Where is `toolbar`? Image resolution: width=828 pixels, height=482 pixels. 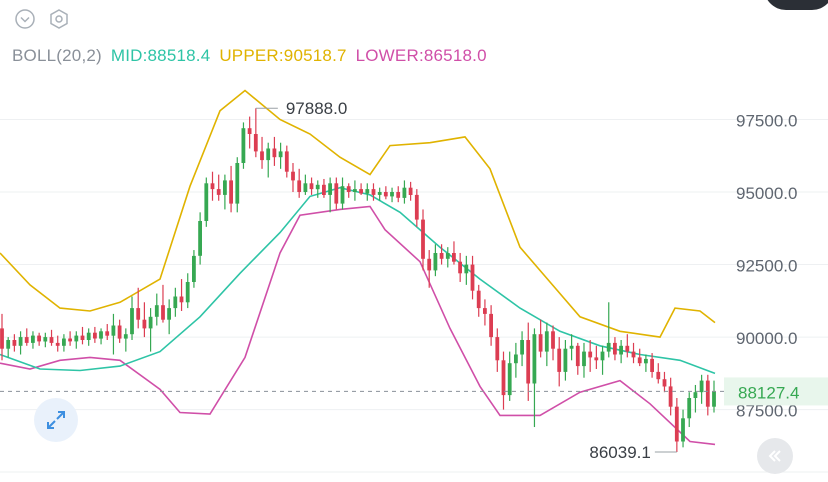 toolbar is located at coordinates (414, 20).